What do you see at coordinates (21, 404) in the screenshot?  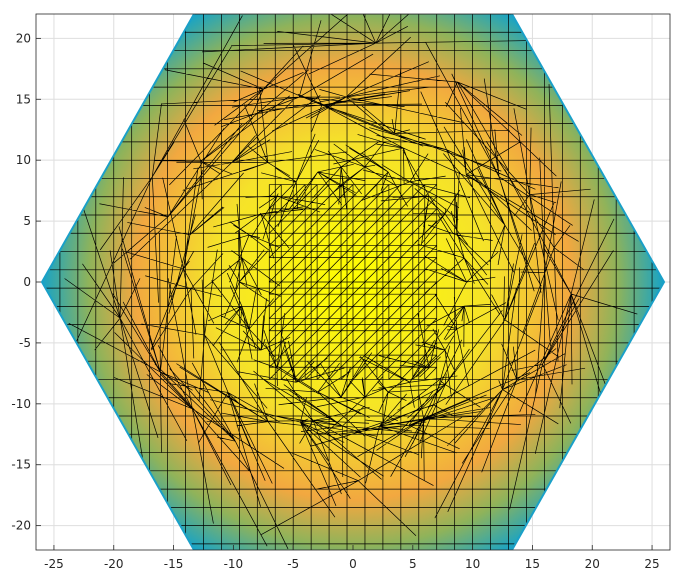 I see `y-tick-label: -10` at bounding box center [21, 404].